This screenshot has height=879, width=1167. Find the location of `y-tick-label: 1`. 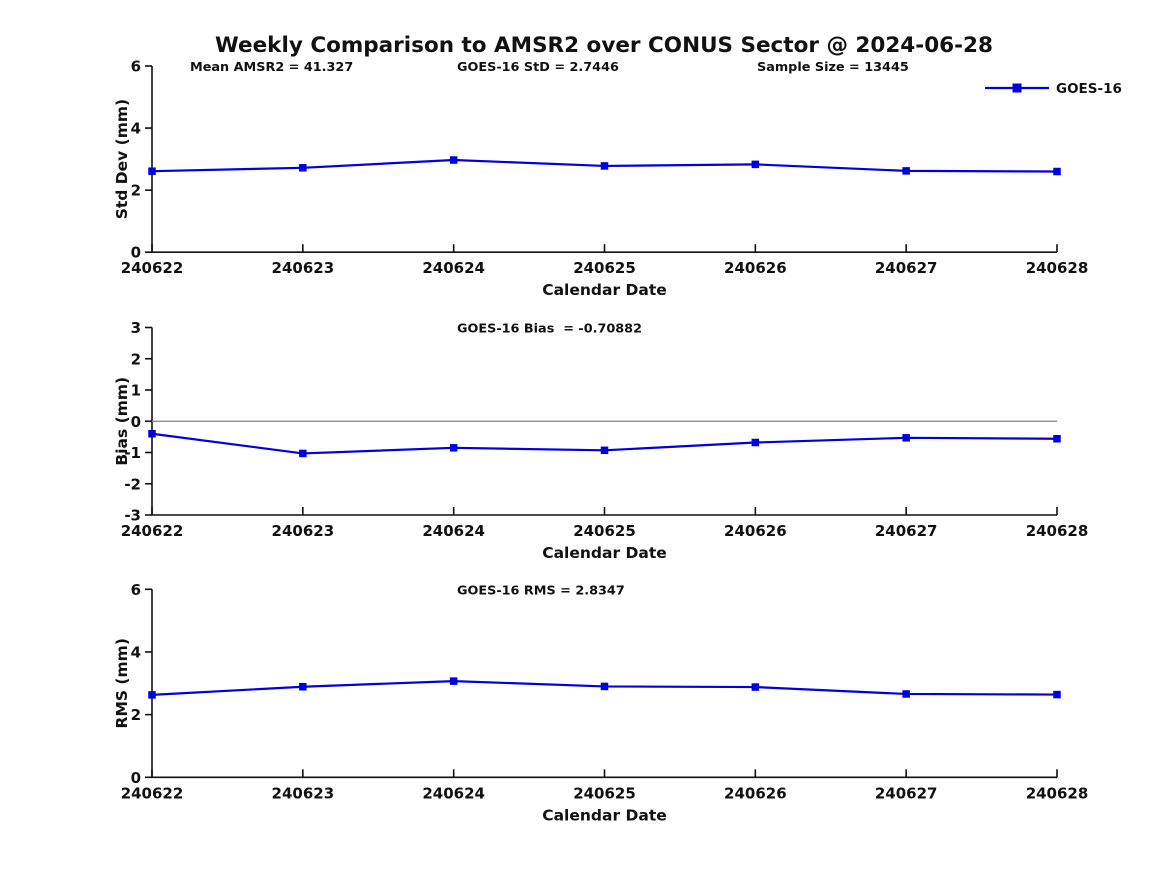

y-tick-label: 1 is located at coordinates (136, 391).